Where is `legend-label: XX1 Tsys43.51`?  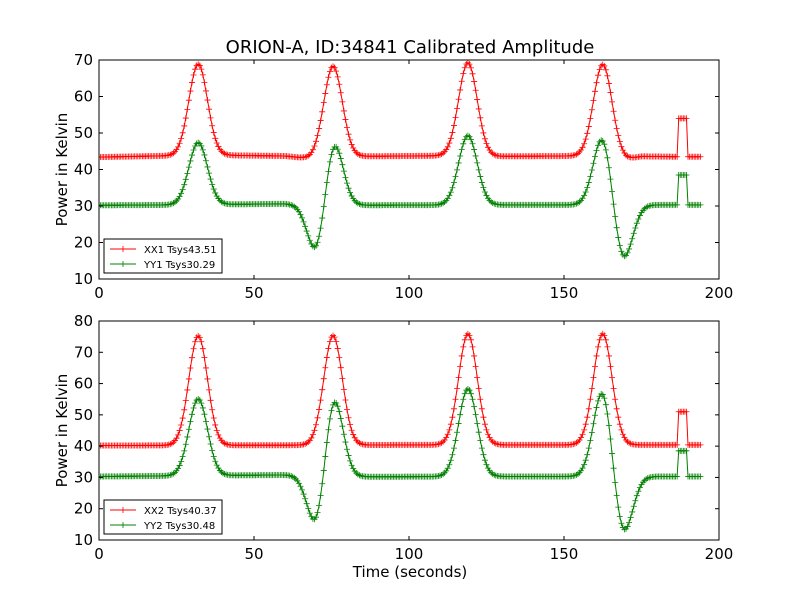
legend-label: XX1 Tsys43.51 is located at coordinates (180, 250).